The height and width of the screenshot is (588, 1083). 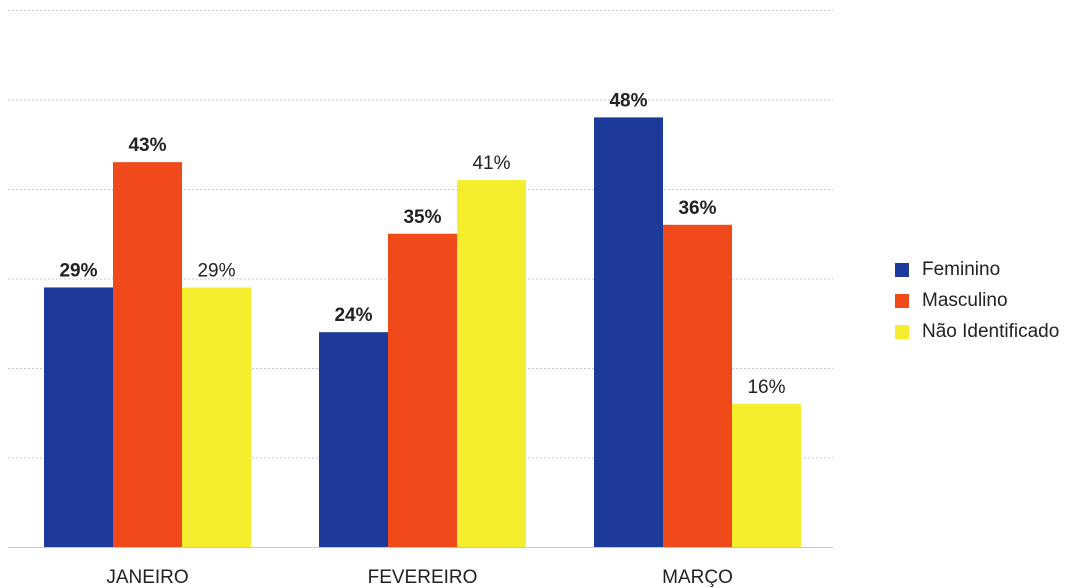 I want to click on legend-label-nao-identificado: Não Identificado, so click(x=991, y=331).